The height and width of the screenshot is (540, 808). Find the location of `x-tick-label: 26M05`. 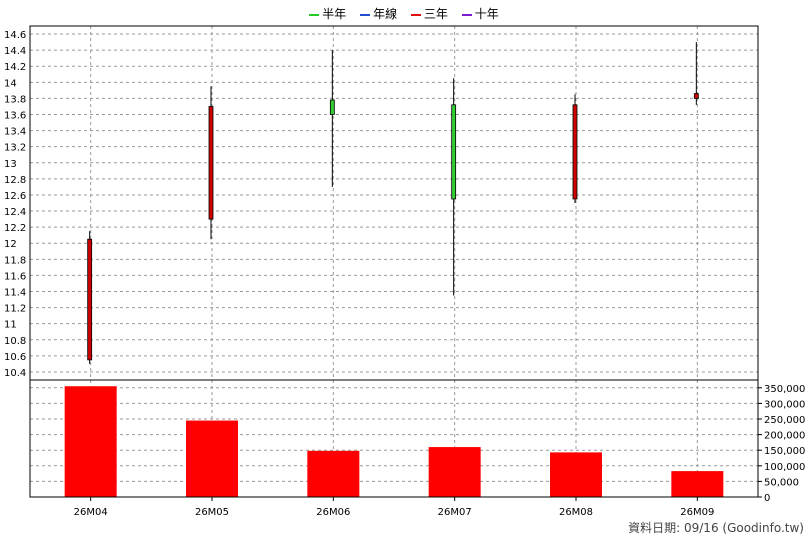

x-tick-label: 26M05 is located at coordinates (212, 512).